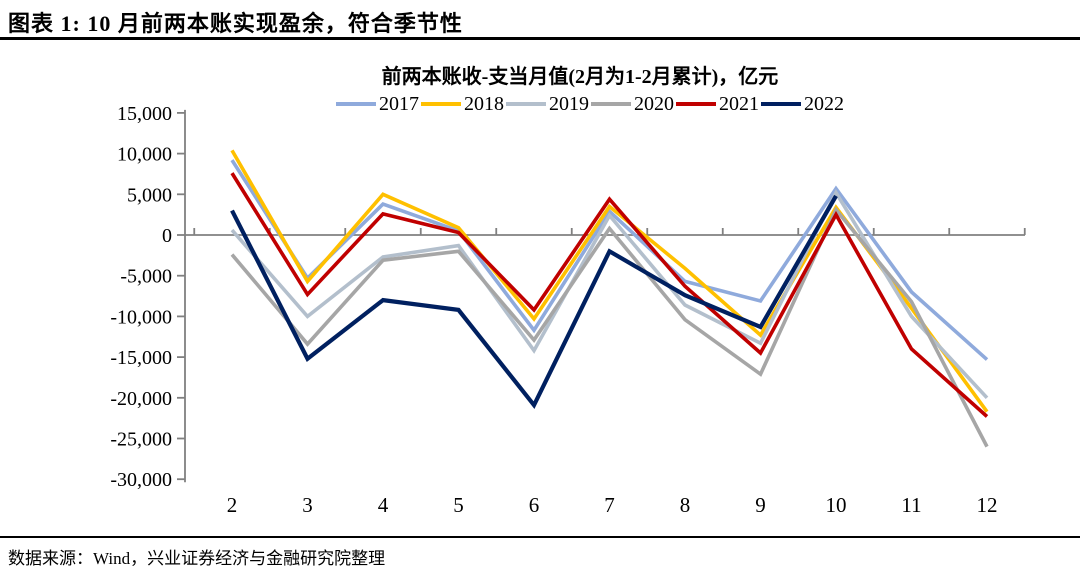 The height and width of the screenshot is (573, 1080). What do you see at coordinates (569, 103) in the screenshot?
I see `legend-label: 2019` at bounding box center [569, 103].